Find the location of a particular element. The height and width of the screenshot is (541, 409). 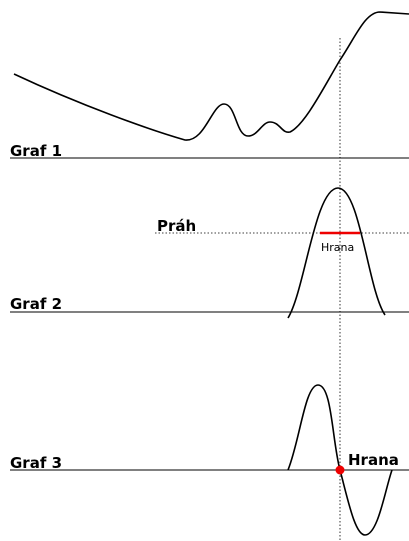

graph-label: Graf 1 is located at coordinates (36, 151).